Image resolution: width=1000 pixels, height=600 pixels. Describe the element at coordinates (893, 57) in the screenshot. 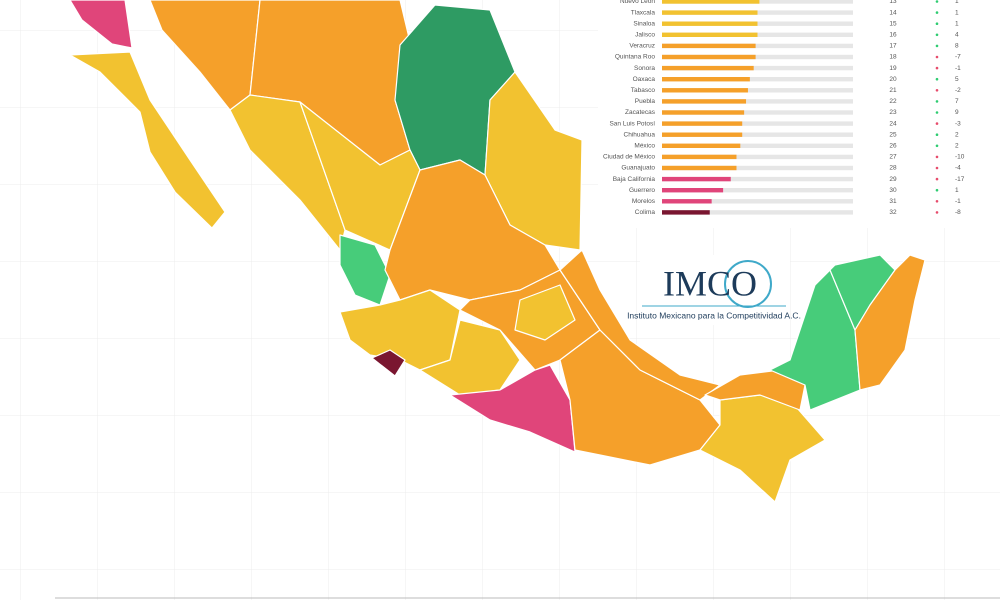

I see `rank: 18` at that location.